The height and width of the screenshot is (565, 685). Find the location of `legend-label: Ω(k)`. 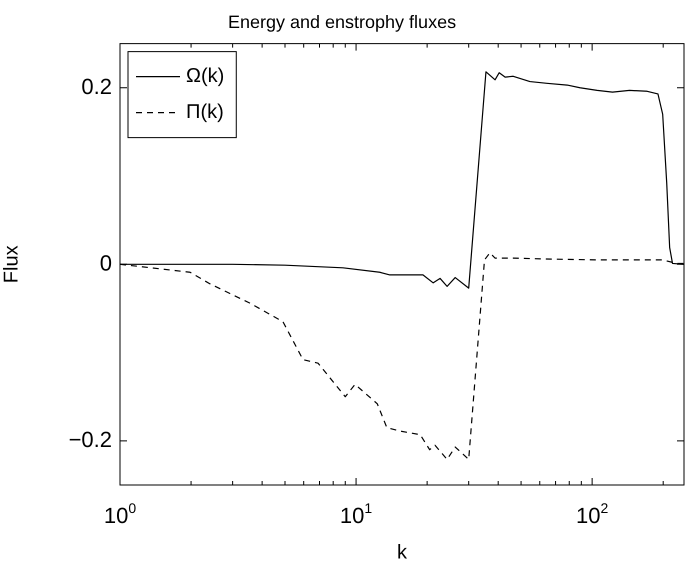

legend-label: Ω(k) is located at coordinates (205, 76).